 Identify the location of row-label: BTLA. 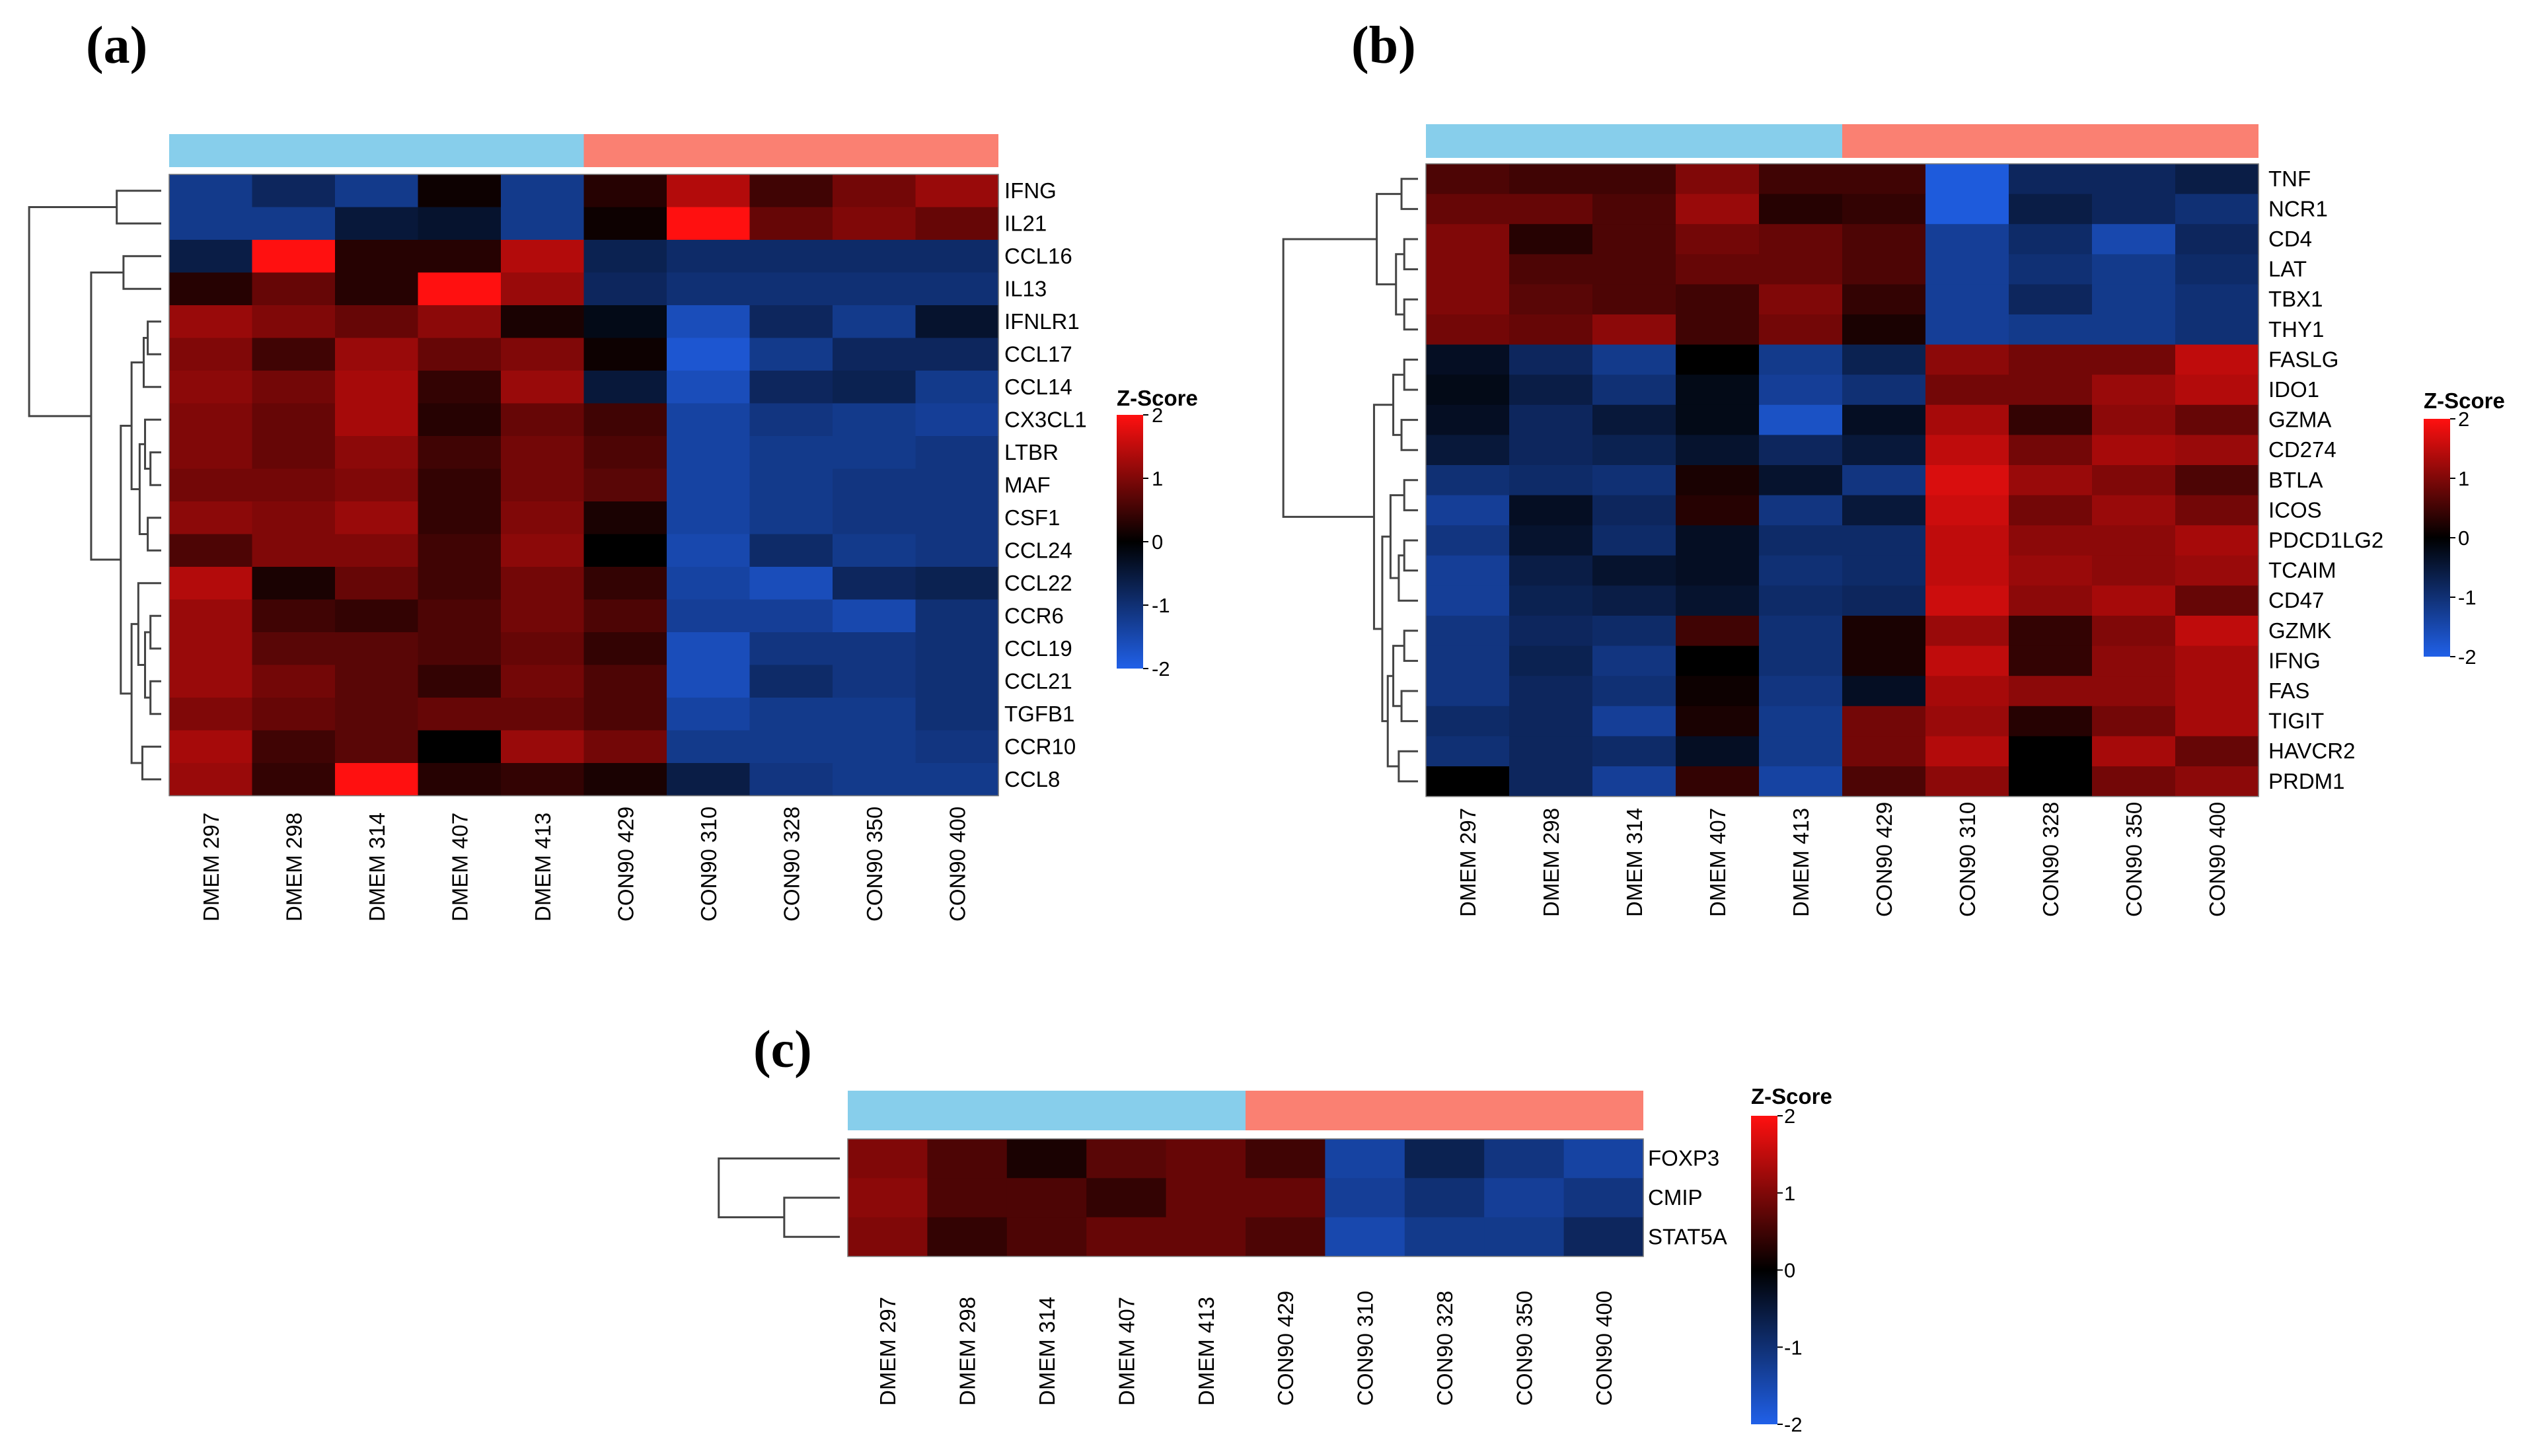
(2295, 480).